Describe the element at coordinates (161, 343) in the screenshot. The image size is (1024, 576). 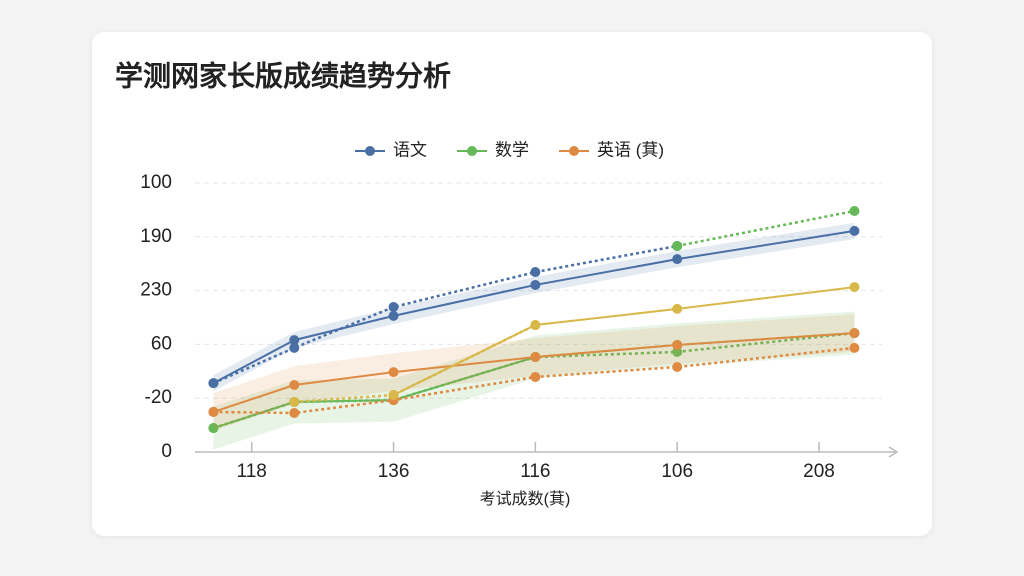
I see `y-tick-label: 60` at that location.